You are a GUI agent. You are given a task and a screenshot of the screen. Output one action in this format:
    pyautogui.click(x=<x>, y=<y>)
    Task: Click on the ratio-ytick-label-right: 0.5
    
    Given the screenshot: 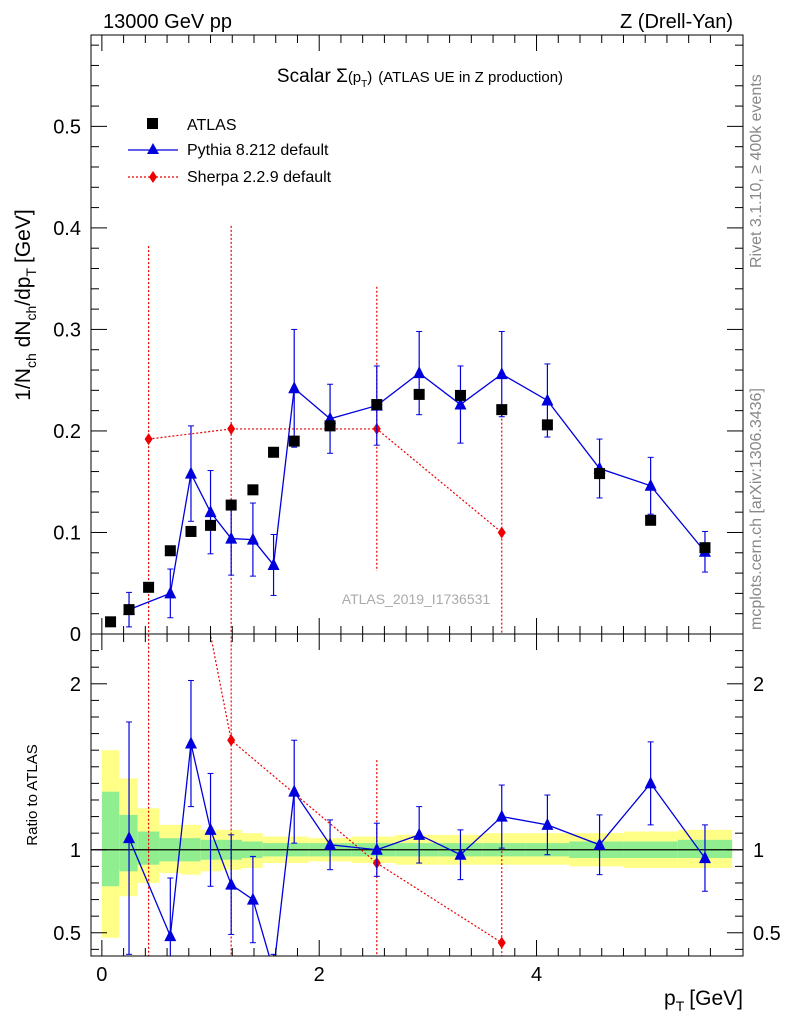 What is the action you would take?
    pyautogui.click(x=767, y=934)
    